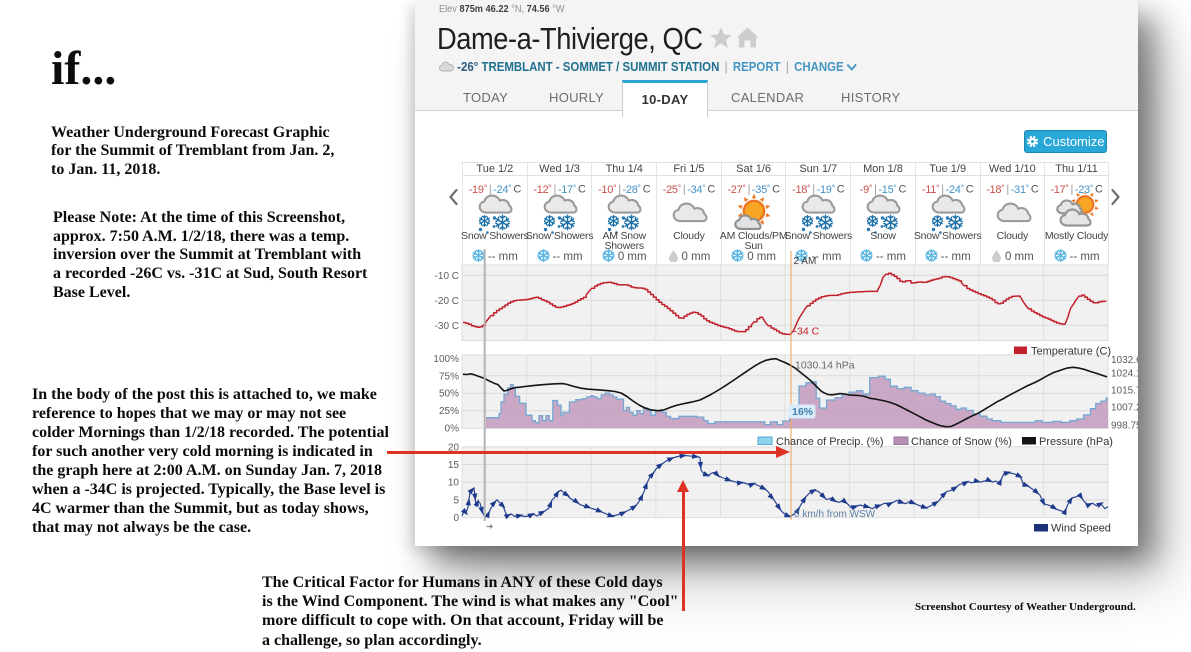 The height and width of the screenshot is (652, 1191). I want to click on svg-text: 0%, so click(452, 429).